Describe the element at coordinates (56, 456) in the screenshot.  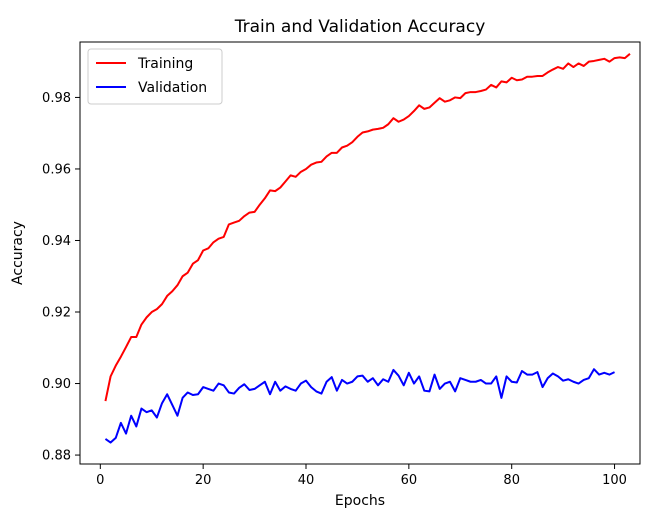
I see `y-tick-label: 0.88` at that location.